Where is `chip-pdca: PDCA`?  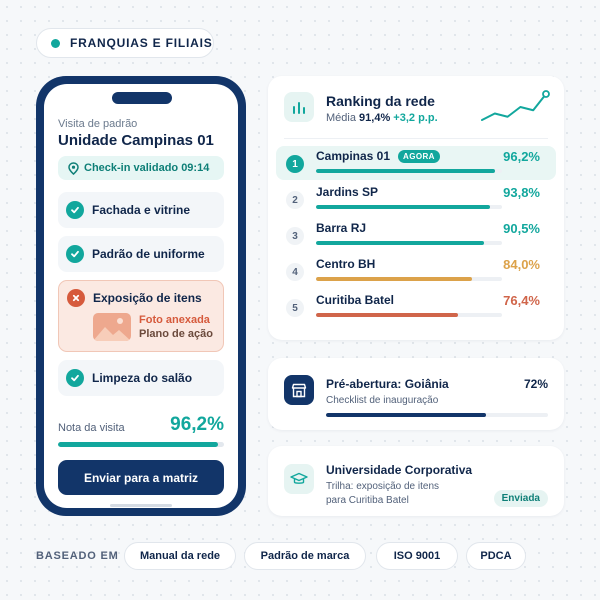 chip-pdca: PDCA is located at coordinates (496, 556).